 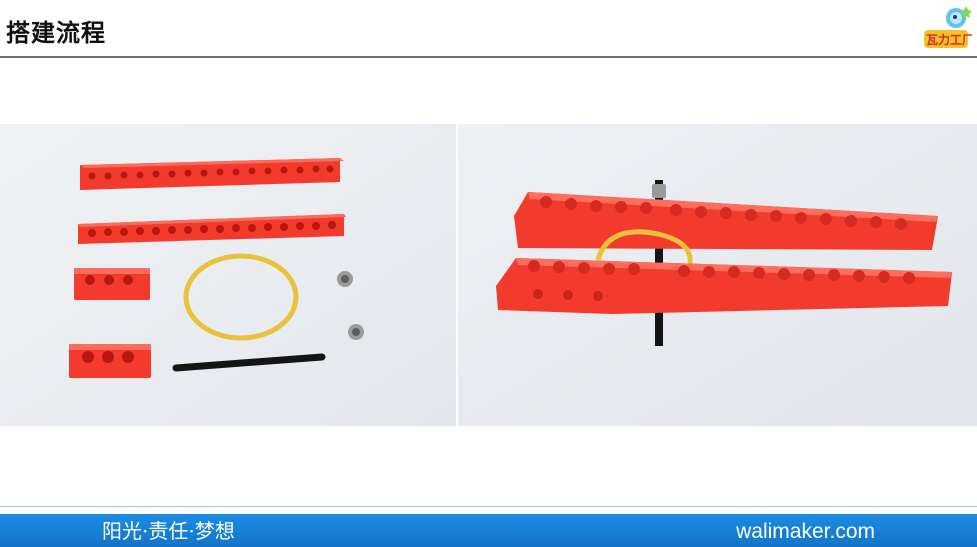 What do you see at coordinates (168, 531) in the screenshot?
I see `footer-slogan: 阳光·责任·梦想` at bounding box center [168, 531].